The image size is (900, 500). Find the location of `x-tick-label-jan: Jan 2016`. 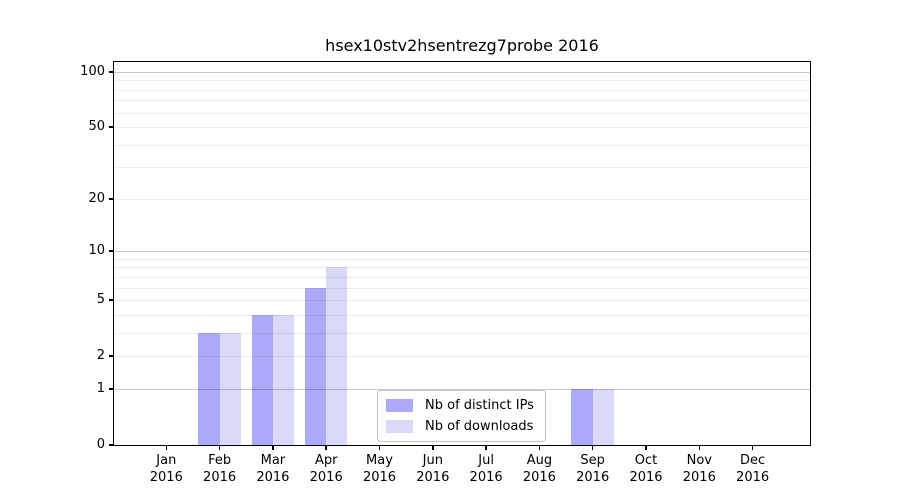

x-tick-label-jan: Jan 2016 is located at coordinates (166, 469).